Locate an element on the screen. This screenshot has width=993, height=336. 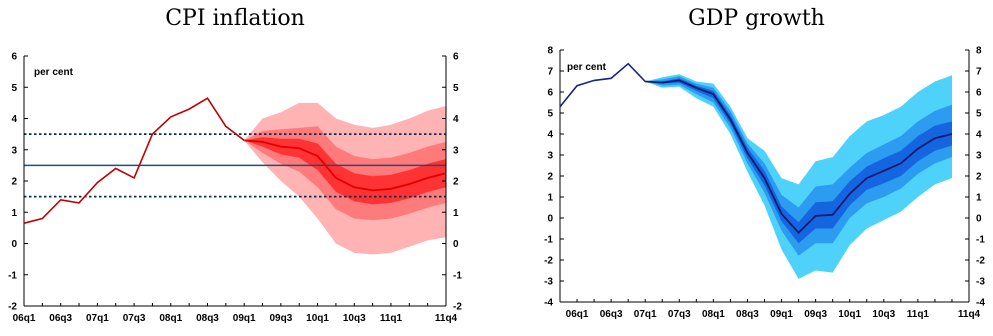
cpi-ytick-label-left: -1 is located at coordinates (12, 275).